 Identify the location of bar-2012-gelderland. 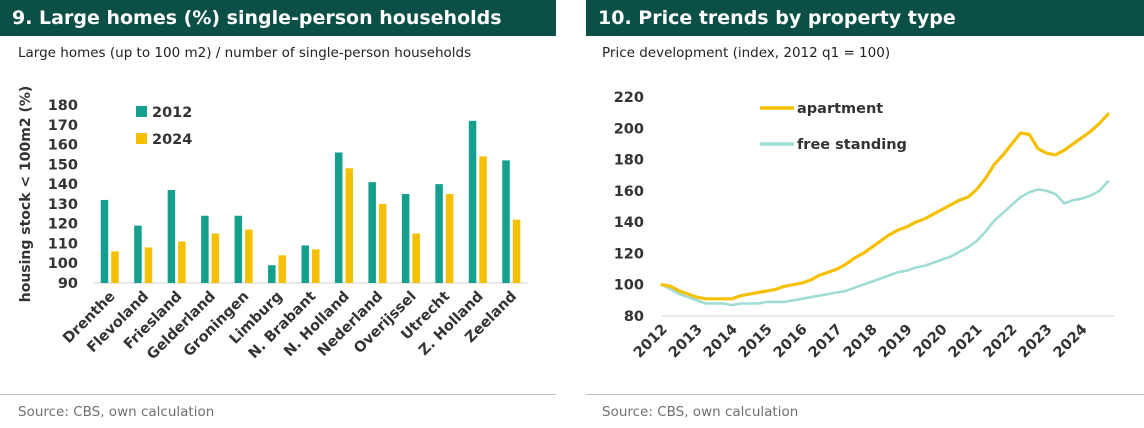
(205, 249).